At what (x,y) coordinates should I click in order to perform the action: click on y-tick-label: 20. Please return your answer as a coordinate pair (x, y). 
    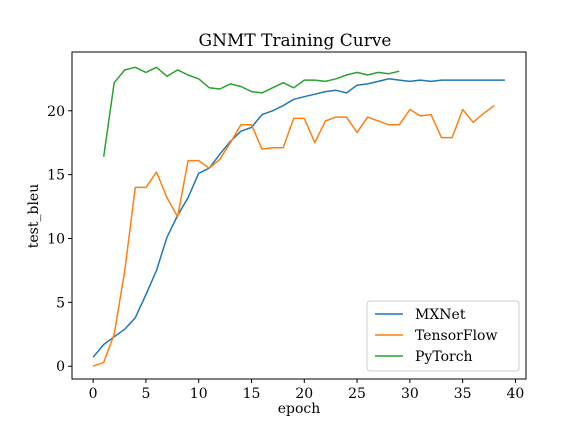
    Looking at the image, I should click on (56, 112).